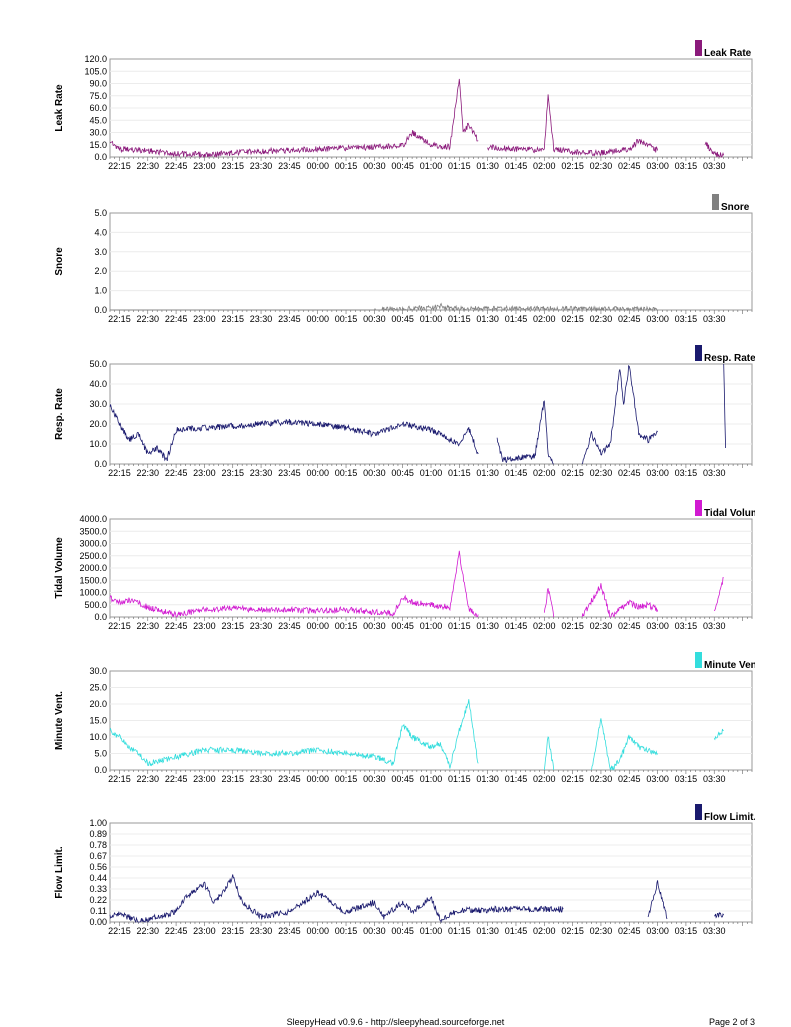 The image size is (791, 1027). Describe the element at coordinates (93, 593) in the screenshot. I see `y-tick-label: 1000.0` at that location.